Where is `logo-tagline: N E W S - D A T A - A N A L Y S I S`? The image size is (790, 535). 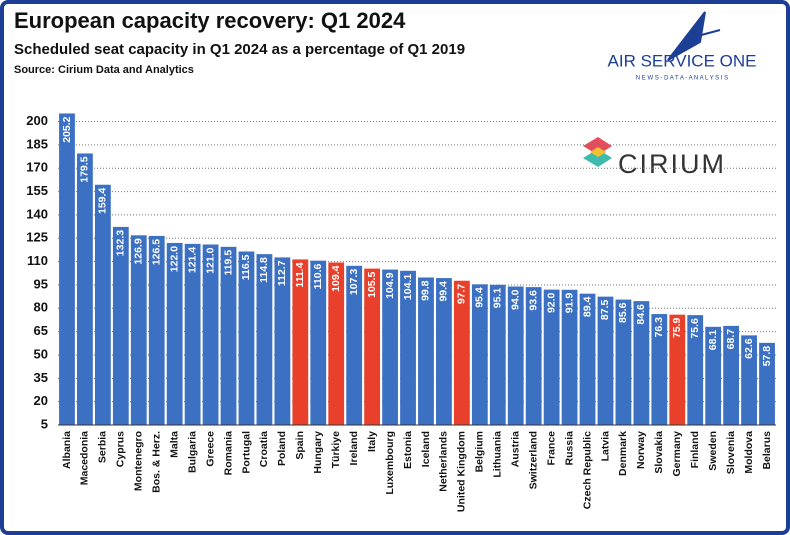 logo-tagline: N E W S - D A T A - A N A L Y S I S is located at coordinates (682, 79).